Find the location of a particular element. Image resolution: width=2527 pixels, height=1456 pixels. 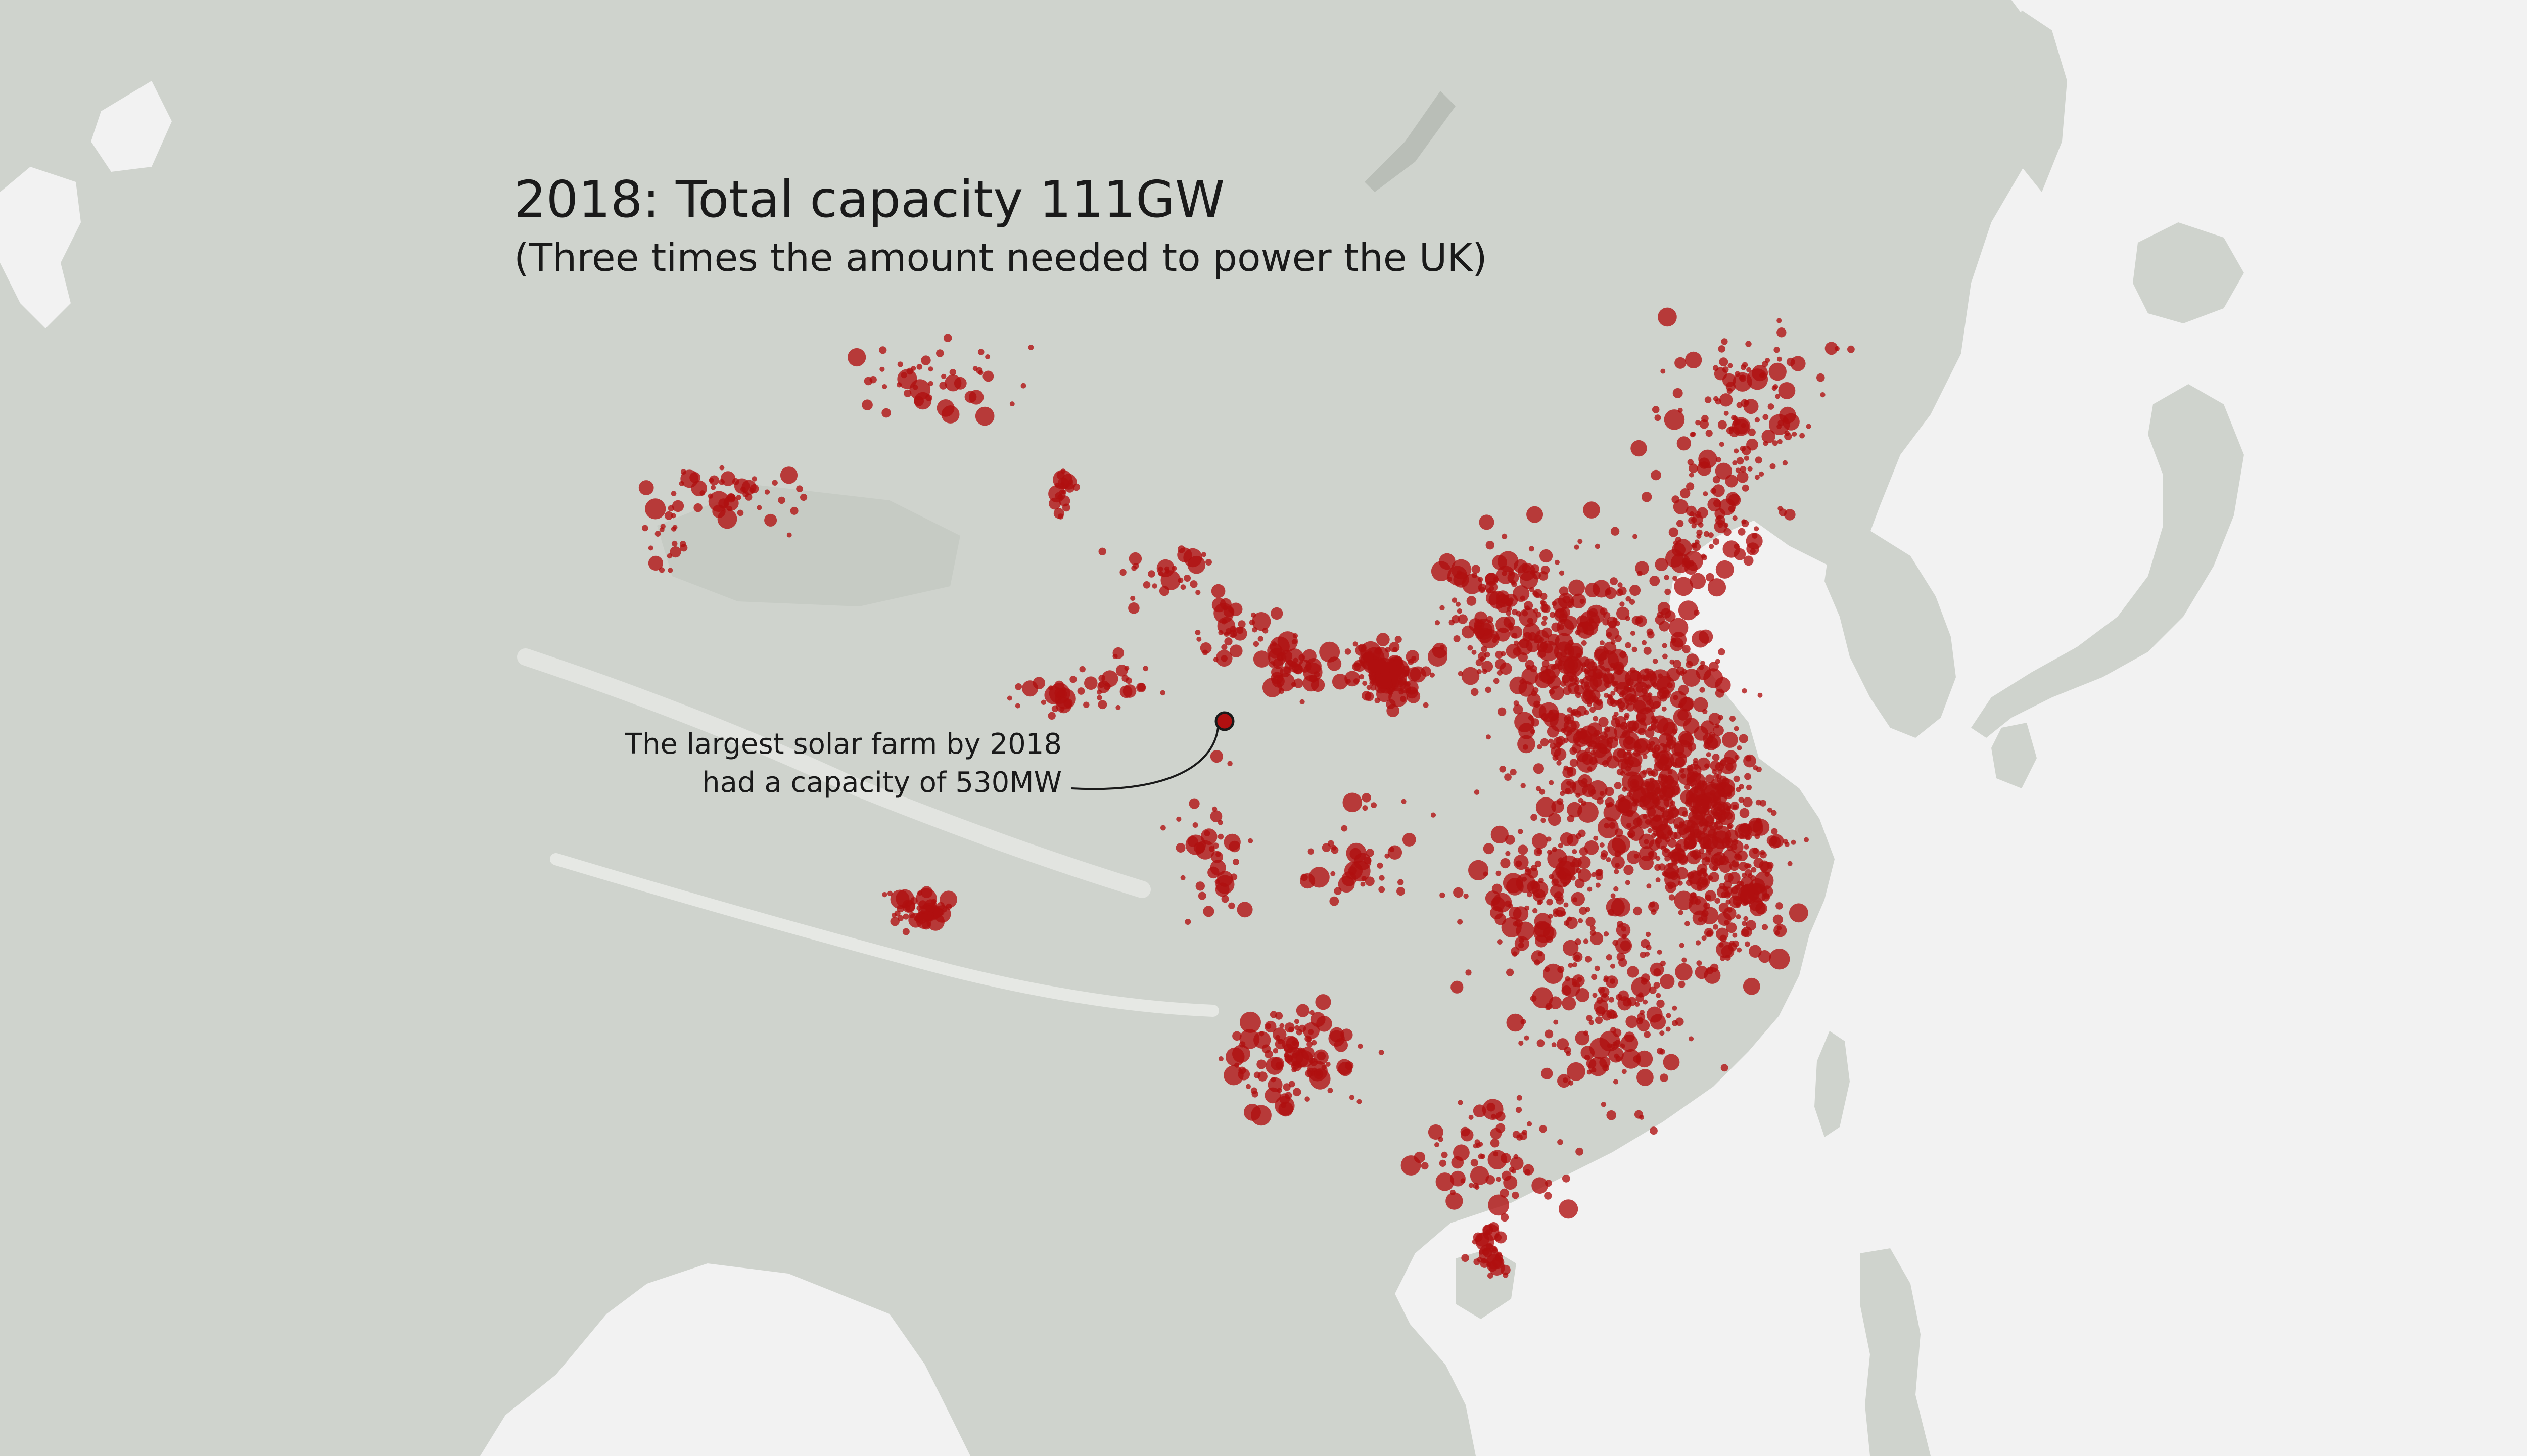

sakhalin-island is located at coordinates (2039, 101).